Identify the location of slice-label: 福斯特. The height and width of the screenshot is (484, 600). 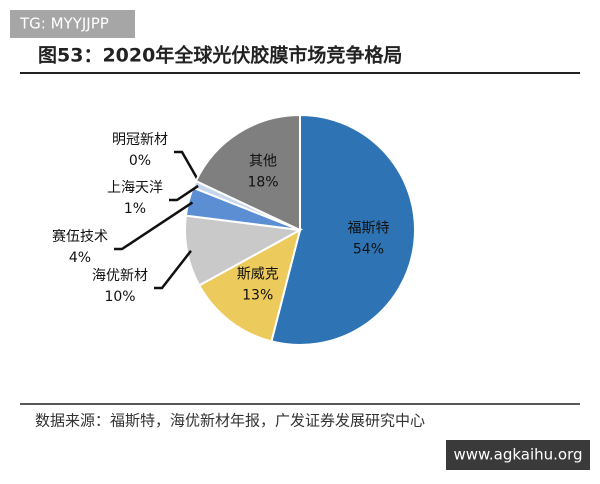
(368, 229).